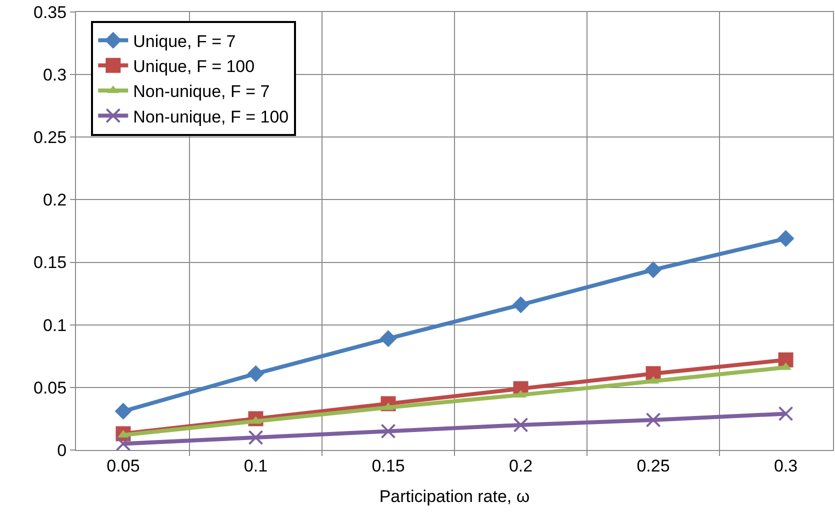 The image size is (835, 512). I want to click on x-tick-label: 0.25, so click(653, 466).